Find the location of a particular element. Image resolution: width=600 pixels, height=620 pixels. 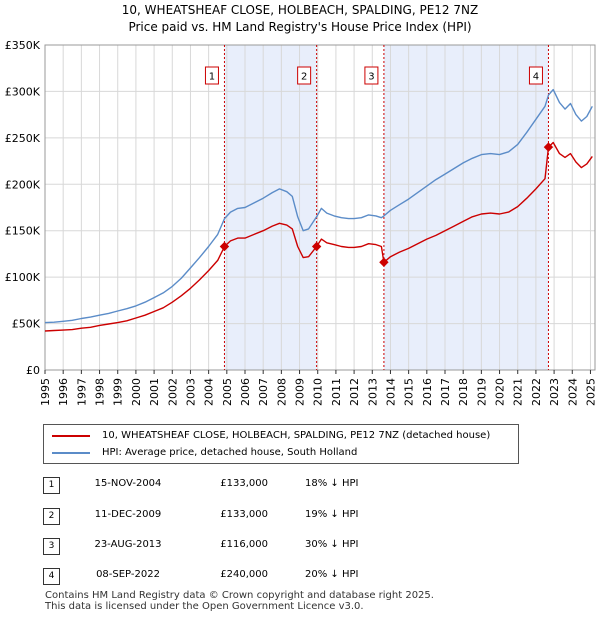

x-tick-label: 2023 is located at coordinates (554, 392).